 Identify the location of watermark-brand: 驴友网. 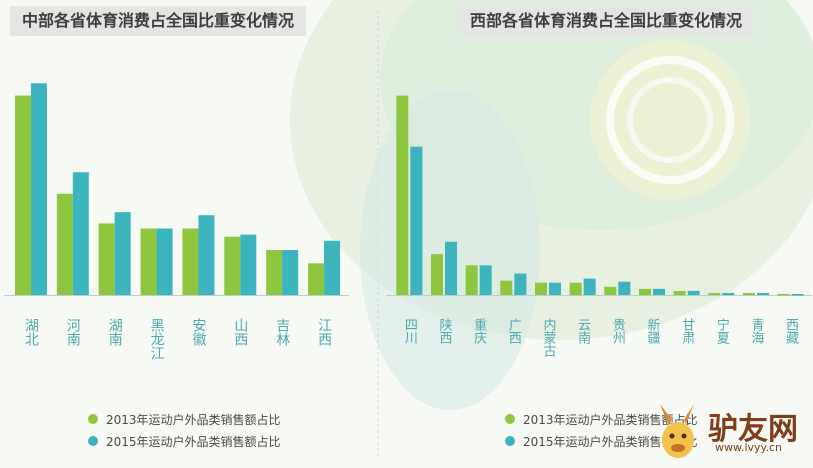
(753, 429).